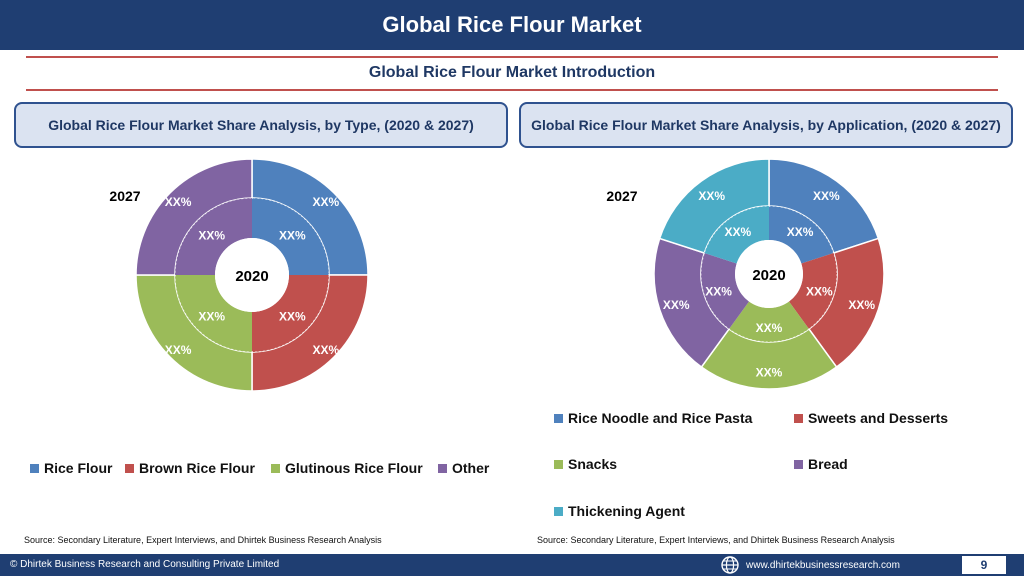 Image resolution: width=1024 pixels, height=576 pixels. Describe the element at coordinates (354, 468) in the screenshot. I see `legend-label: Glutinous Rice Flour` at that location.